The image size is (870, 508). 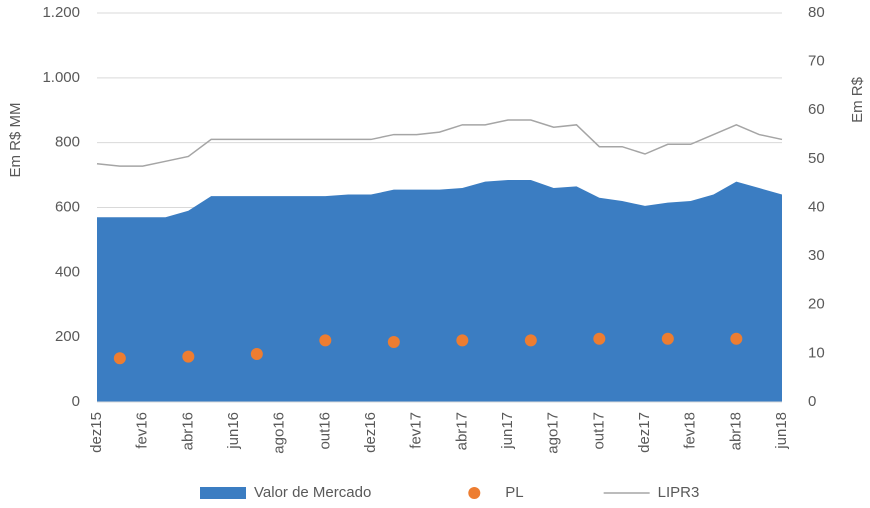 What do you see at coordinates (324, 431) in the screenshot?
I see `x-tick-label: out16` at bounding box center [324, 431].